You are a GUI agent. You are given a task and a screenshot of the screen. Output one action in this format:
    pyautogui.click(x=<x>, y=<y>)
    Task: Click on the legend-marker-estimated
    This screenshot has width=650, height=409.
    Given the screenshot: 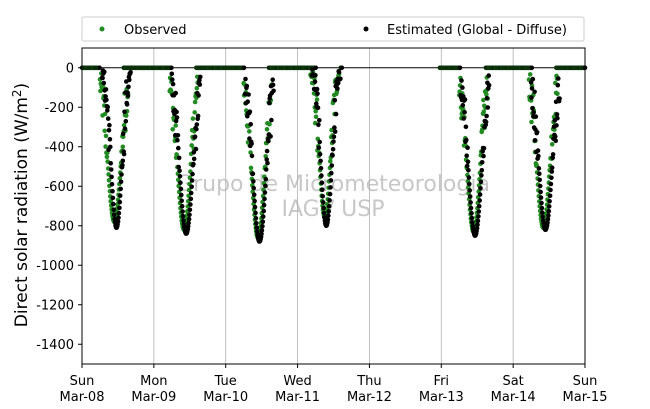 What is the action you would take?
    pyautogui.click(x=366, y=29)
    